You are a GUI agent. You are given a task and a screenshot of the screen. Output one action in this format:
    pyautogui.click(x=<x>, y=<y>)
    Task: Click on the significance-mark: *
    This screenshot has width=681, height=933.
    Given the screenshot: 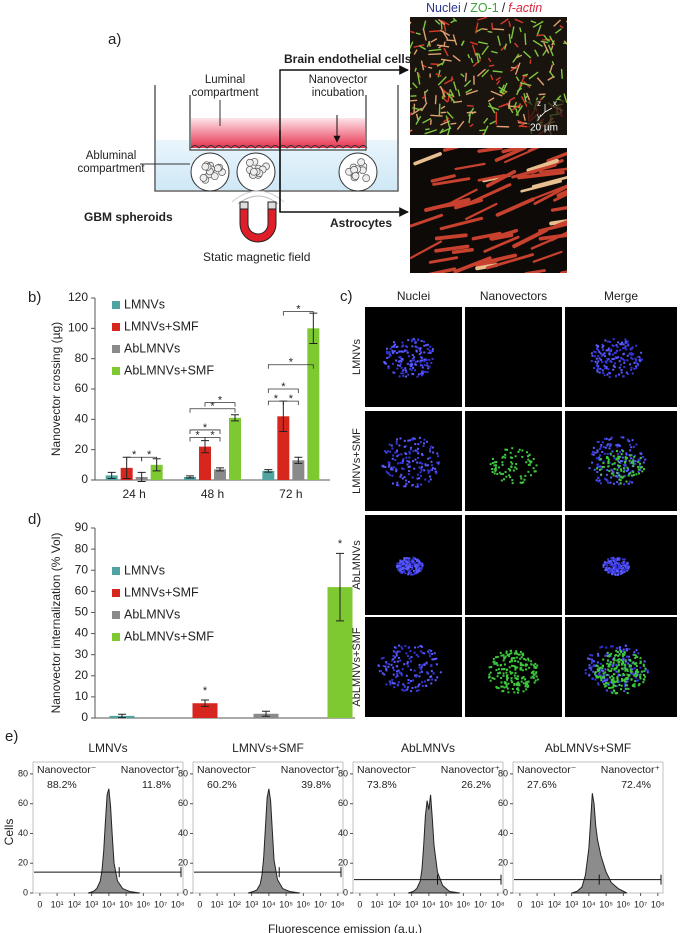 What is the action you would take?
    pyautogui.click(x=276, y=399)
    